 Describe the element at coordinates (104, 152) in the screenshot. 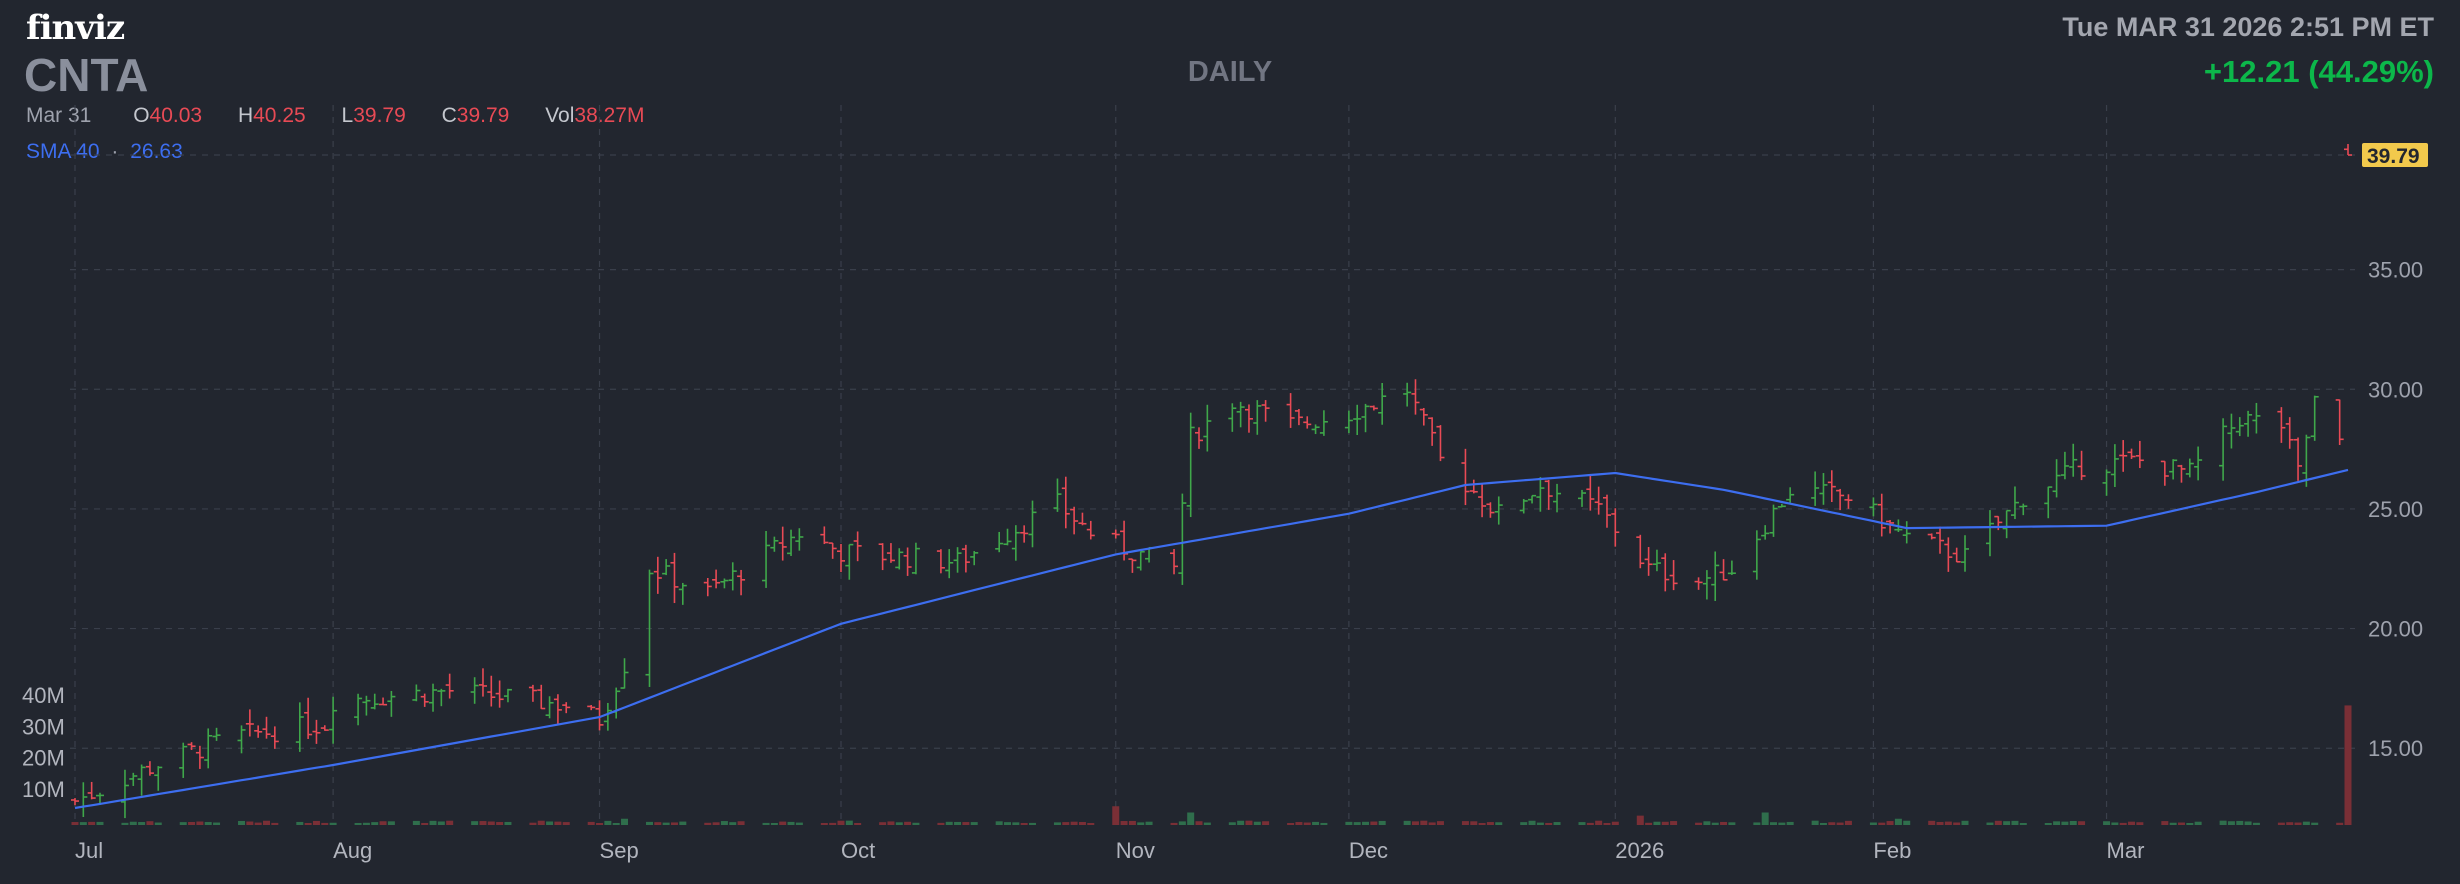

I see `sma-legend: SMA 40 · 26.63` at that location.